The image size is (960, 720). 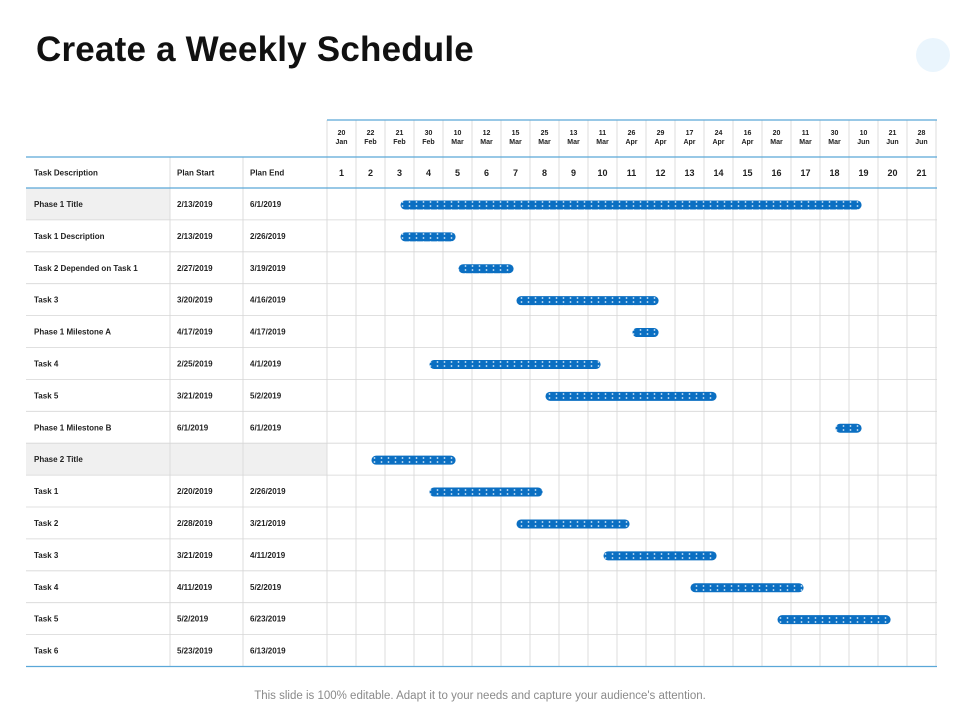 What do you see at coordinates (195, 491) in the screenshot?
I see `plan-start: 2/20/2019` at bounding box center [195, 491].